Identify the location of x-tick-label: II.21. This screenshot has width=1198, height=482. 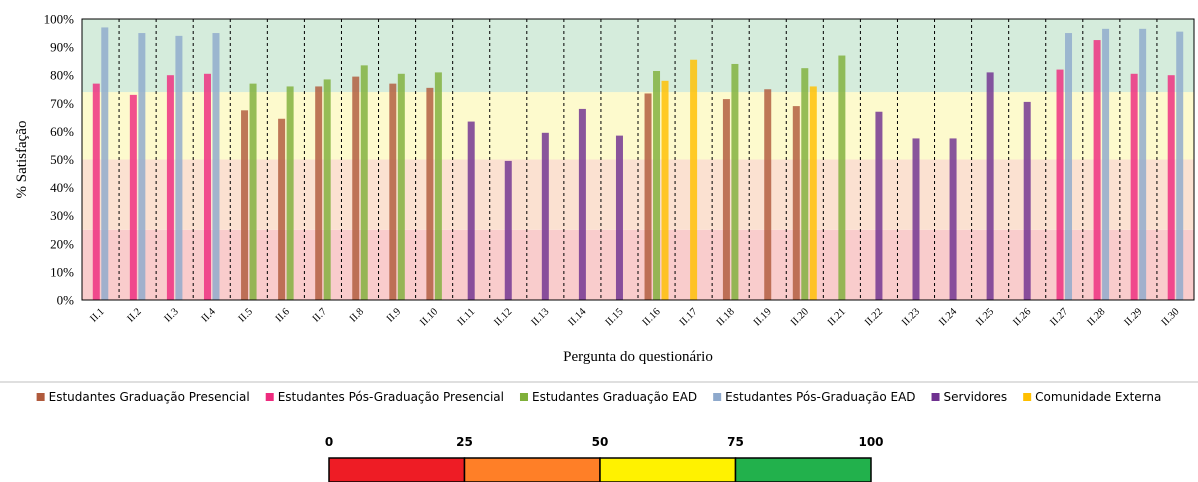
(837, 317).